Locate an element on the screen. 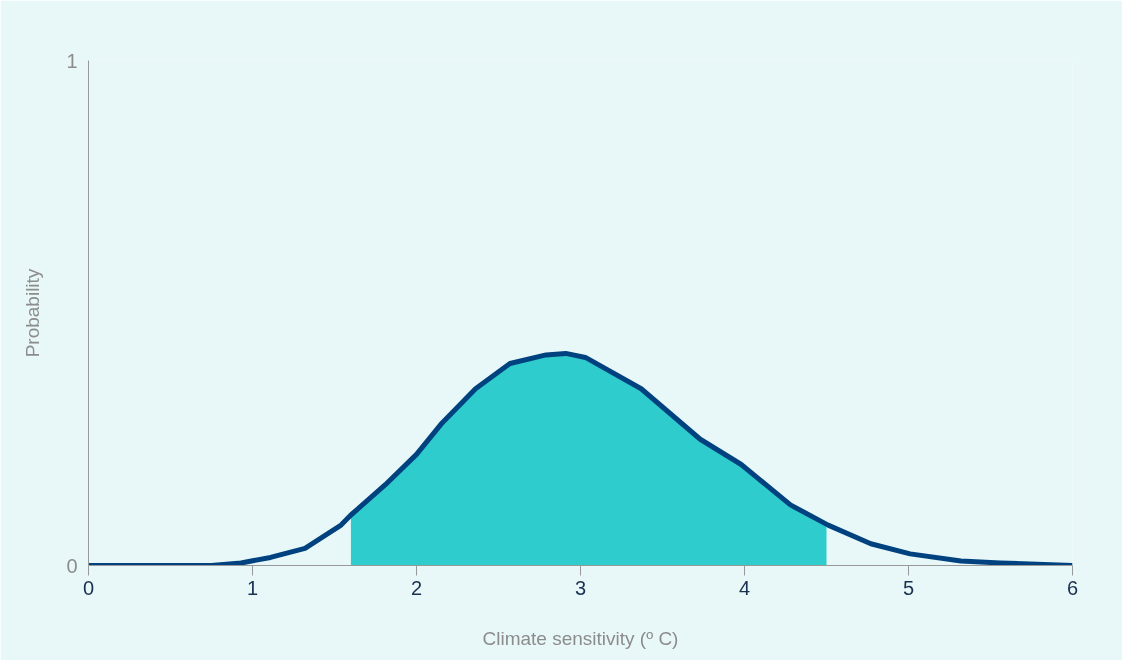 Image resolution: width=1122 pixels, height=660 pixels. x-tick-label: 4 is located at coordinates (744, 587).